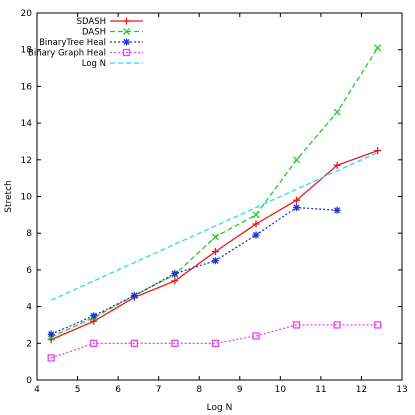  I want to click on y-tick-label: 14, so click(27, 124).